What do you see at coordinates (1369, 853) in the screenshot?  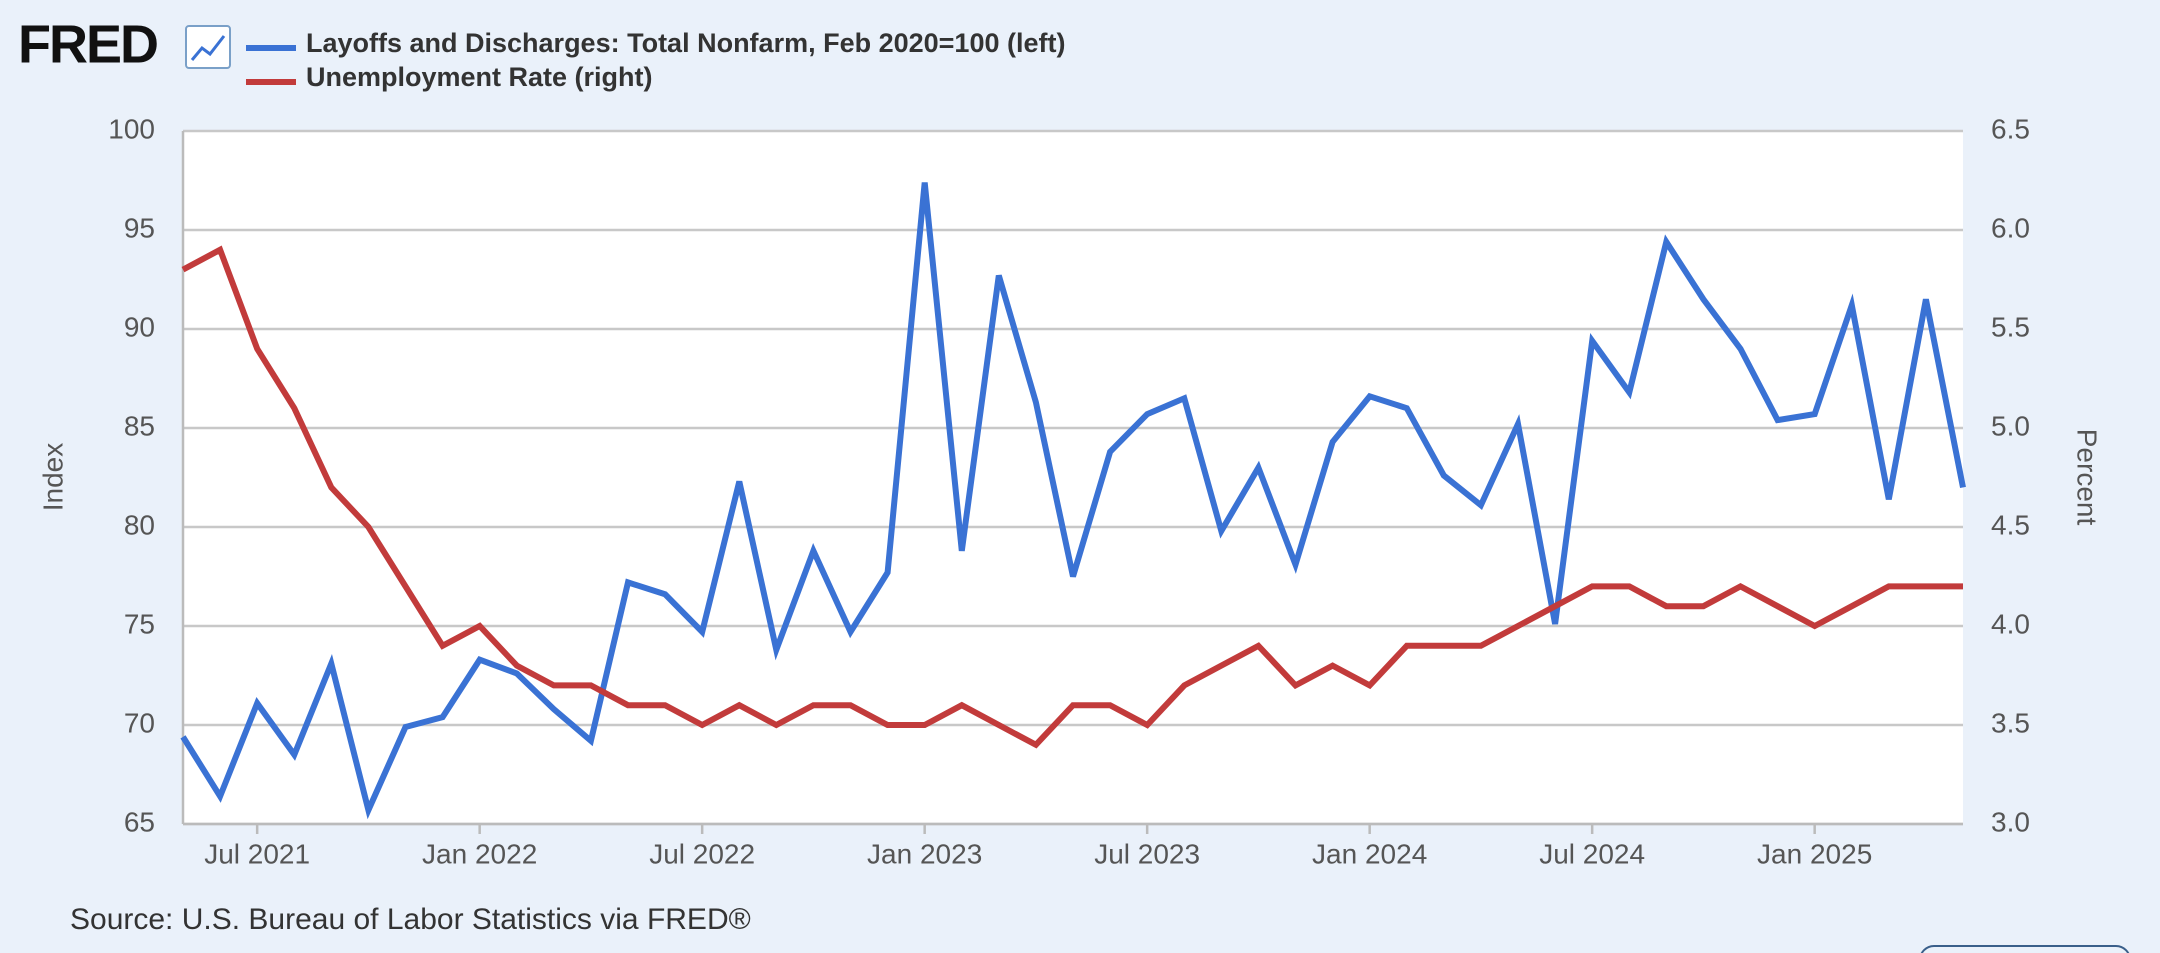 I see `x-tick-label: Jan 2024` at bounding box center [1369, 853].